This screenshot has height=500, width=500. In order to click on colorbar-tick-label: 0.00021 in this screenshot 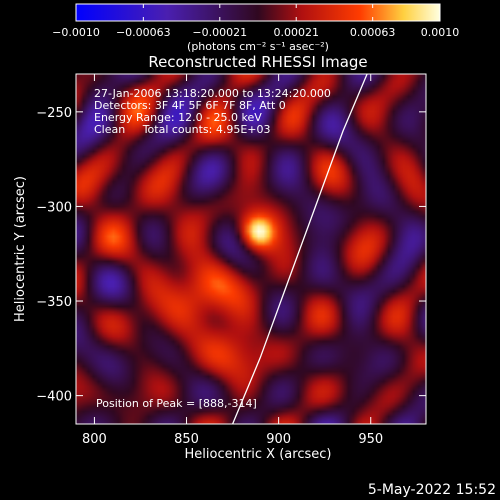, I will do `click(296, 32)`.